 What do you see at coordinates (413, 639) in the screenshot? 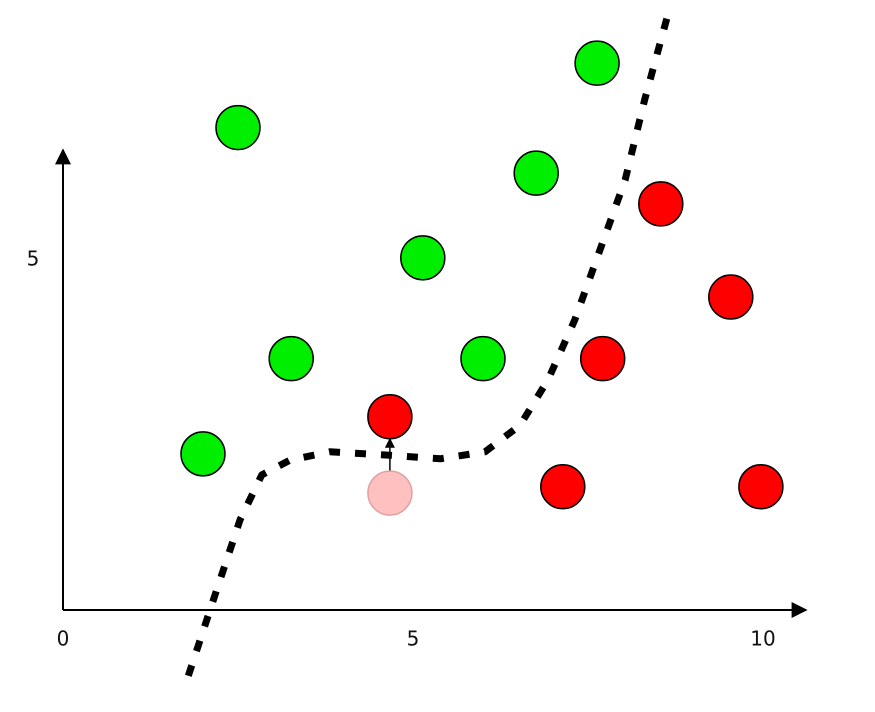
I see `x-tick-label: 5` at bounding box center [413, 639].